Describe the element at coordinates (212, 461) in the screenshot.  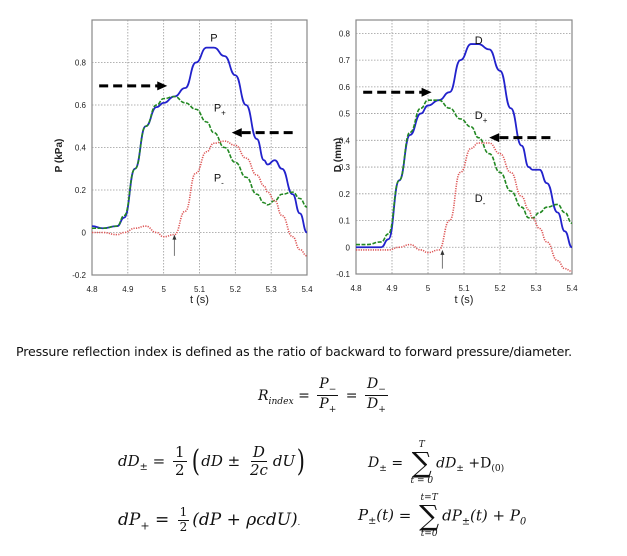
I see `dD-equation: dD± = 1 2(dD ± D 2c dU)` at that location.